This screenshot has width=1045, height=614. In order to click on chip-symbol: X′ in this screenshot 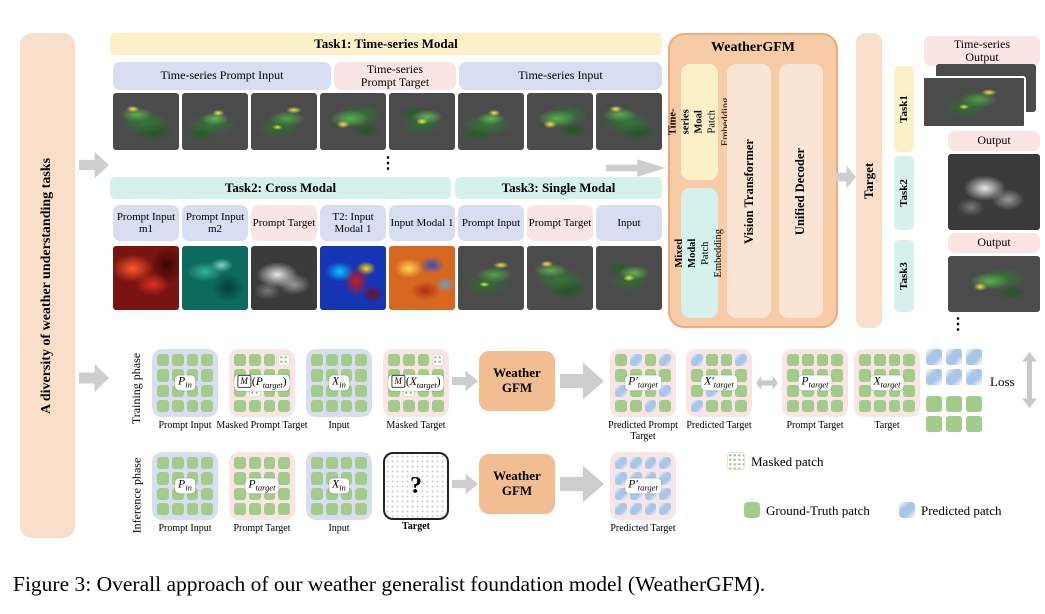, I will do `click(709, 381)`.